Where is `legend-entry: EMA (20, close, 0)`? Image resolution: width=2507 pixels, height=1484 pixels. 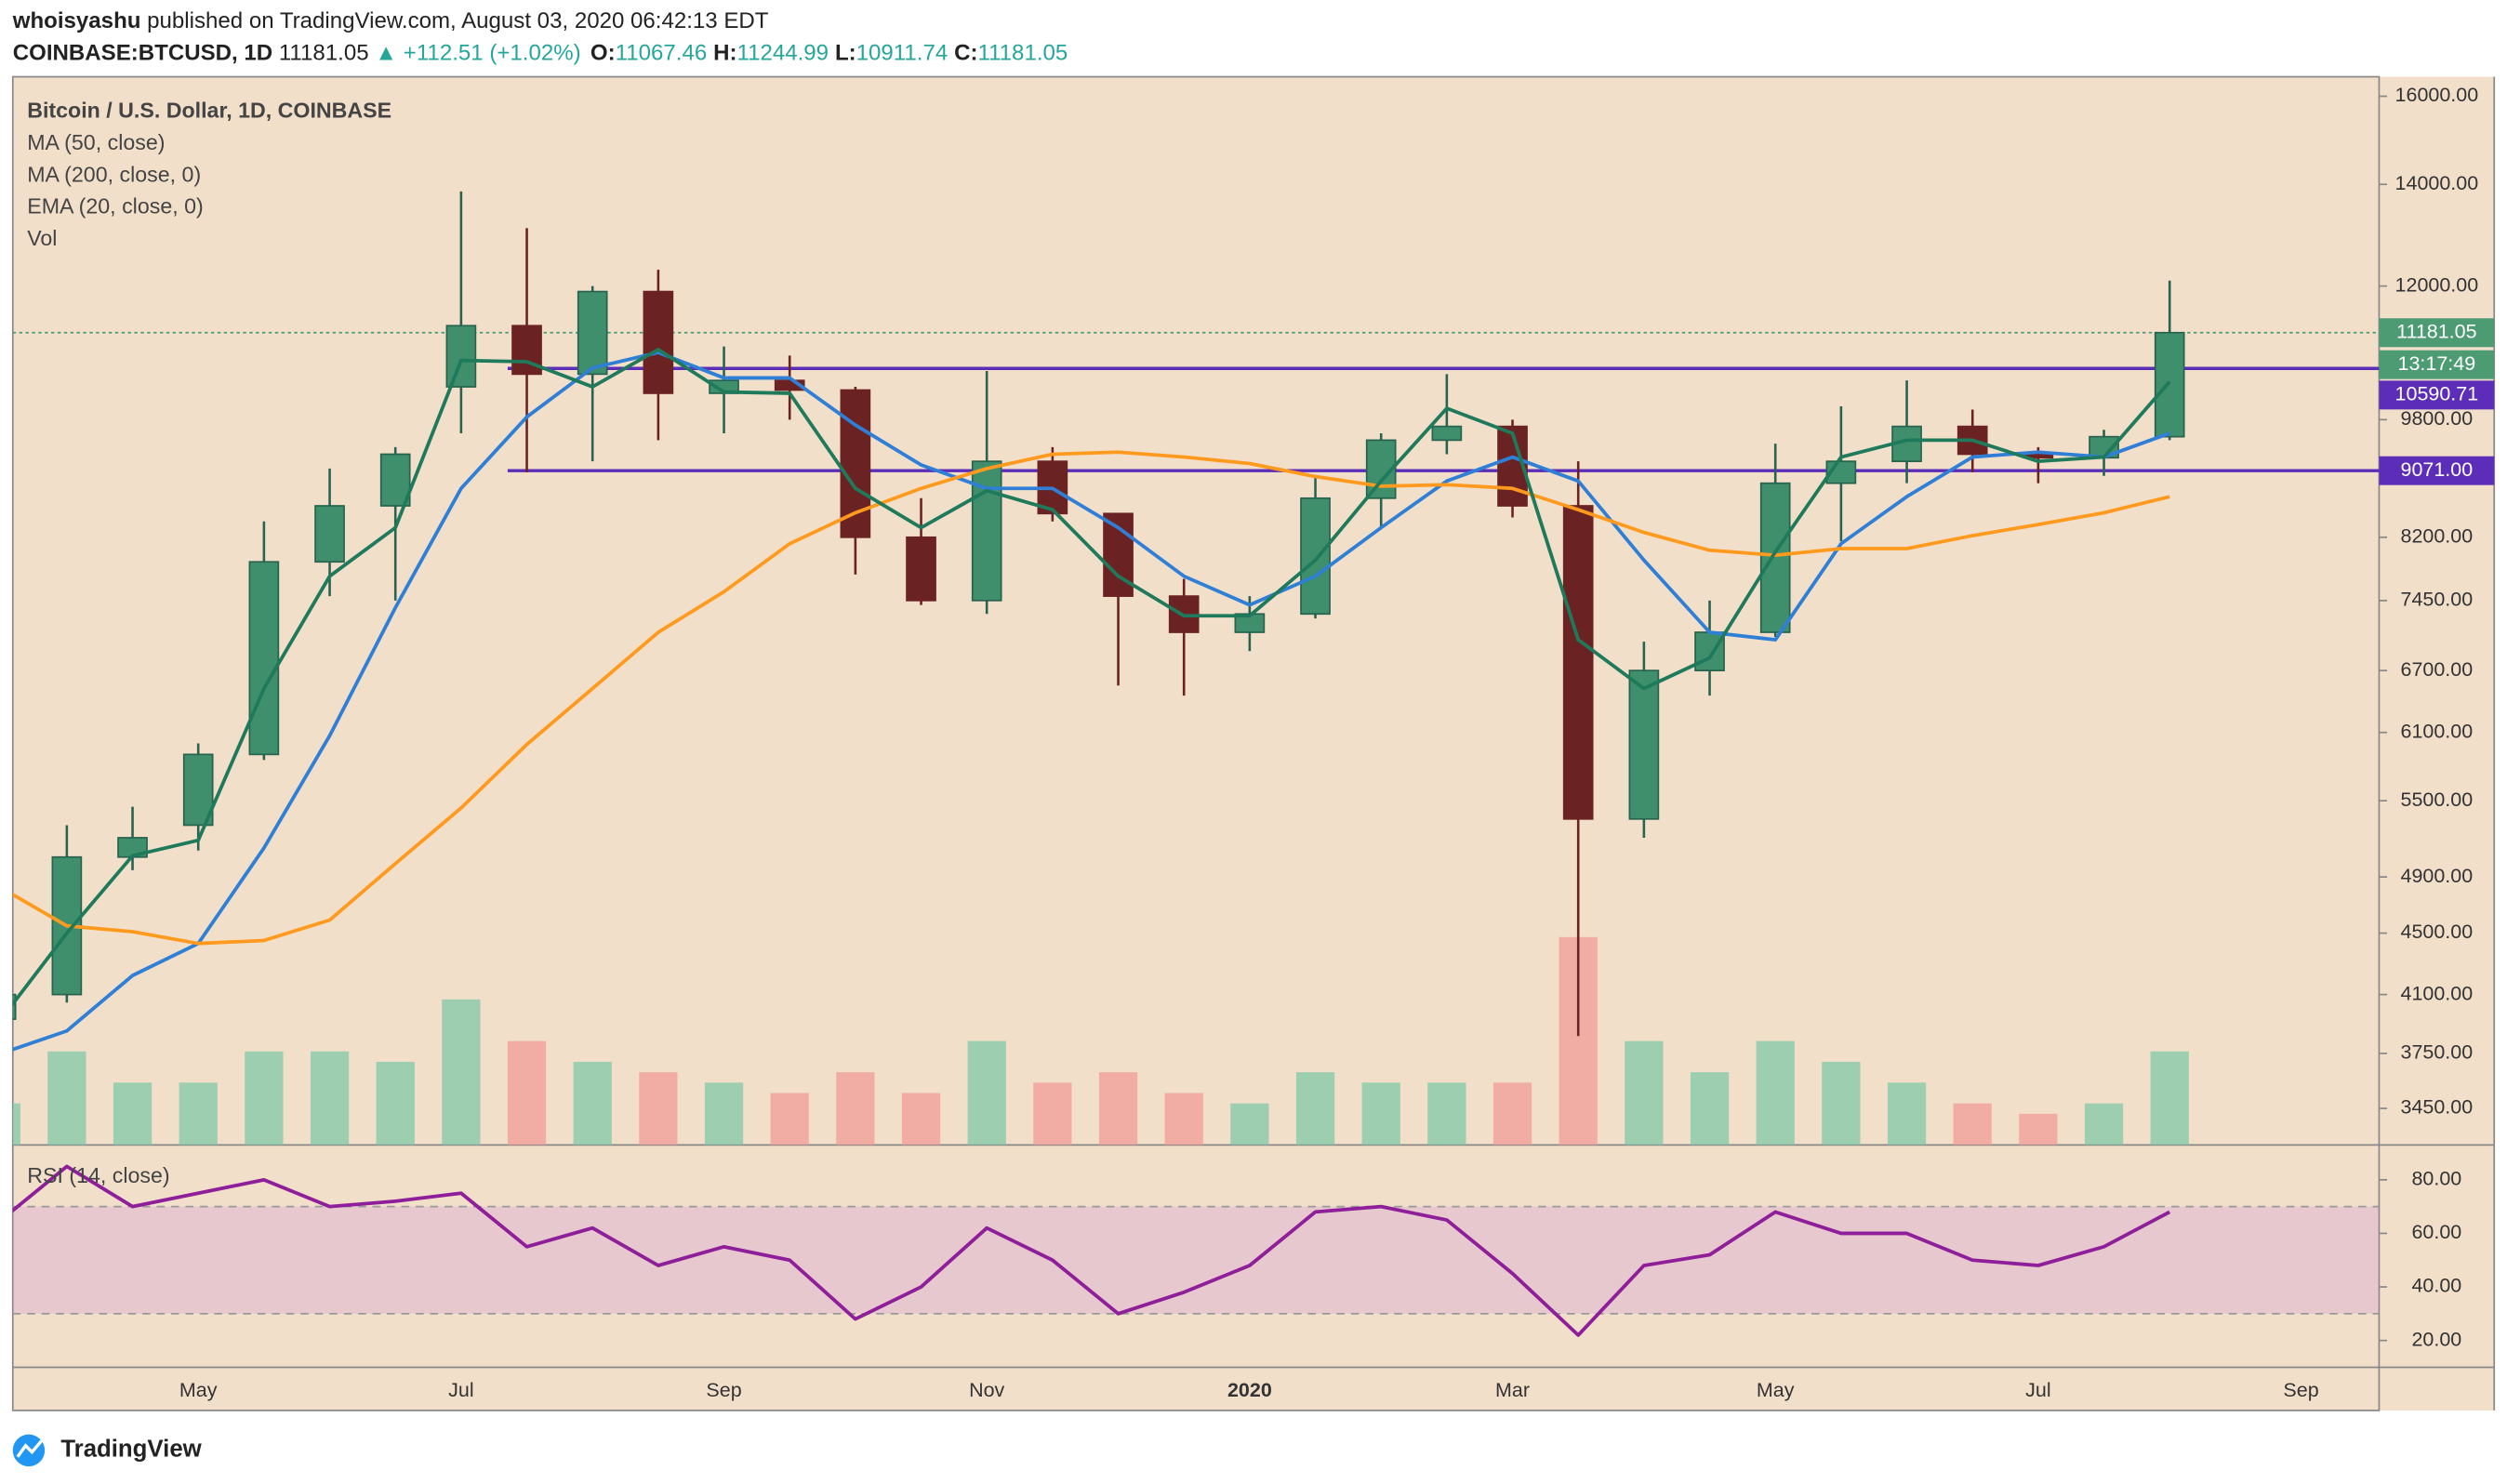 legend-entry: EMA (20, close, 0) is located at coordinates (115, 206).